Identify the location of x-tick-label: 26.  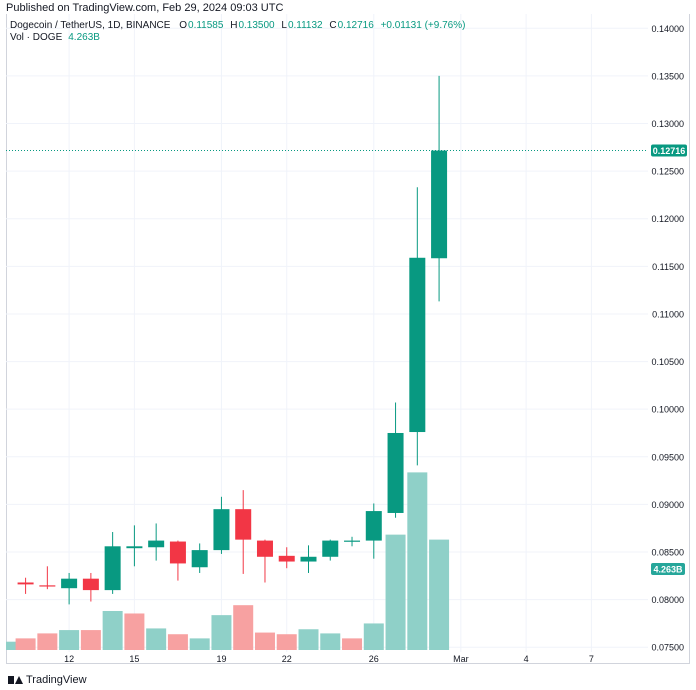
(374, 659).